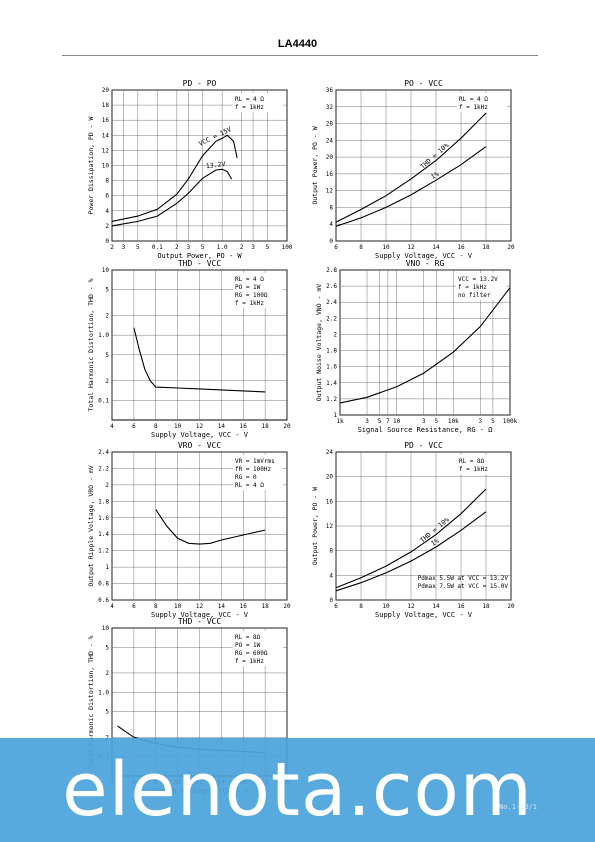 The image size is (595, 842). Describe the element at coordinates (177, 247) in the screenshot. I see `x-tick-label: 2` at that location.